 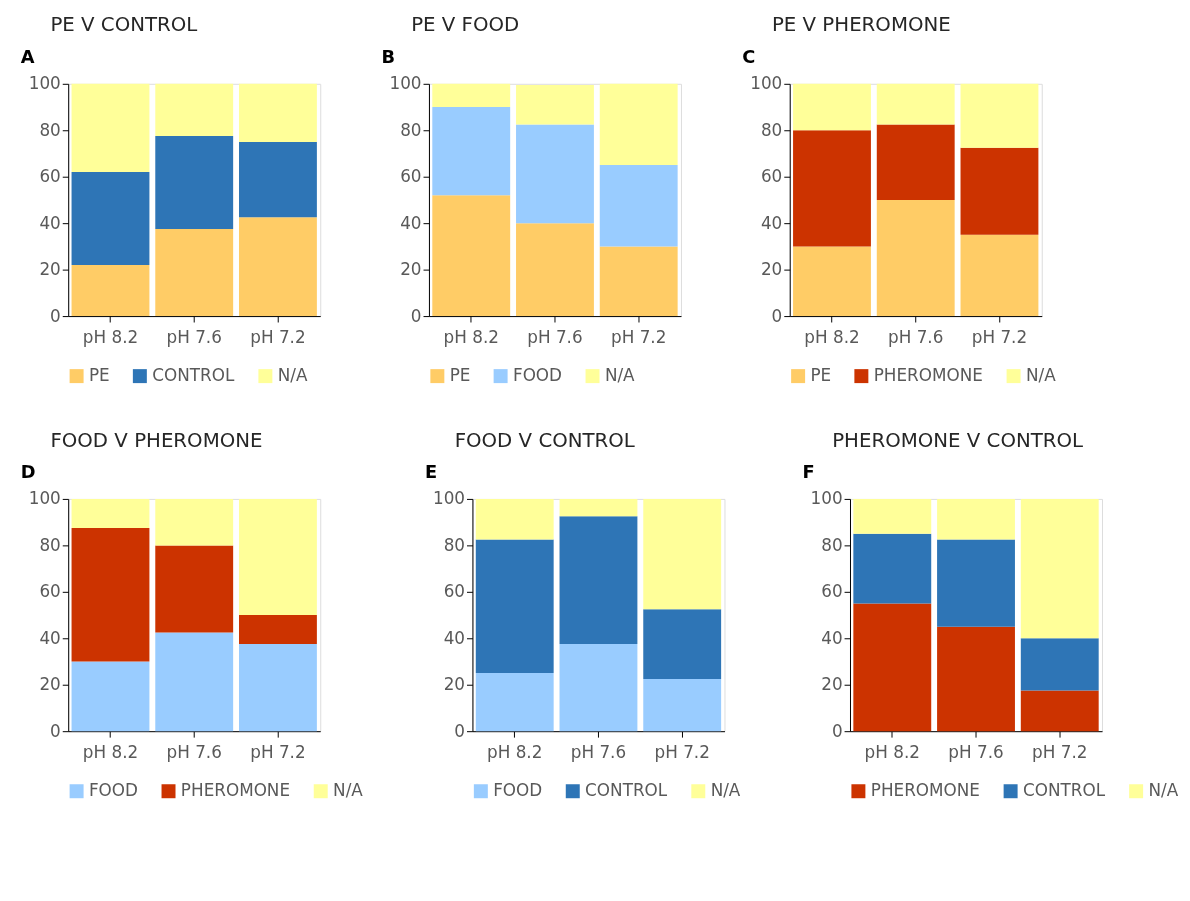 I want to click on text: C, so click(x=749, y=57).